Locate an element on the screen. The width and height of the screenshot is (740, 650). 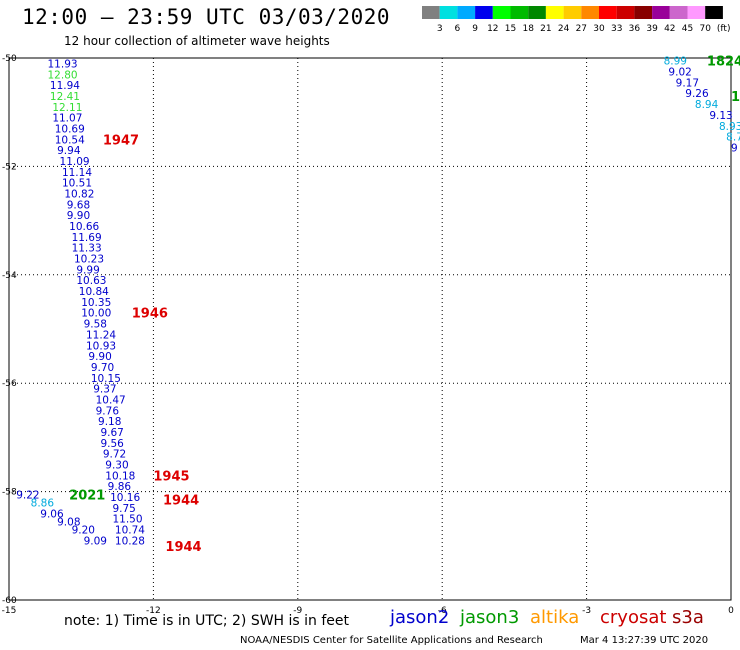
wave-height-label: 9.58 is located at coordinates (95, 325).